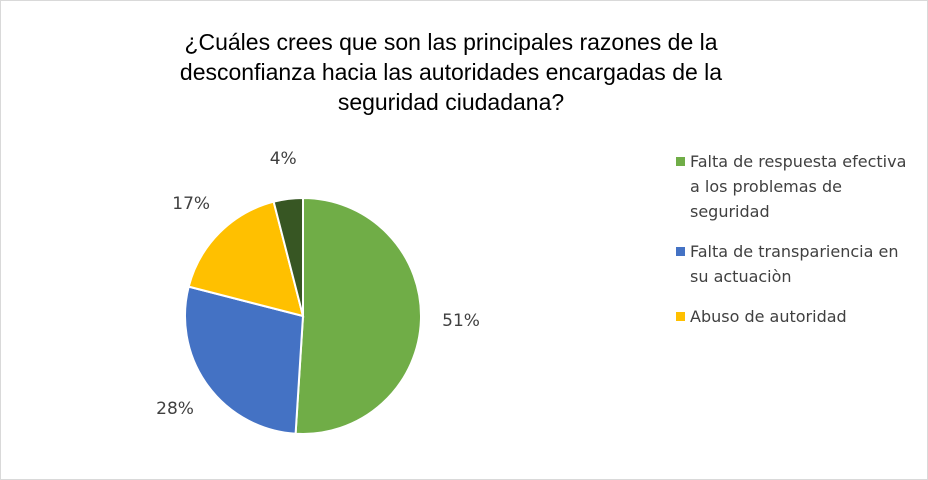  Describe the element at coordinates (768, 316) in the screenshot. I see `legend-label: Abuso de autoridad` at that location.